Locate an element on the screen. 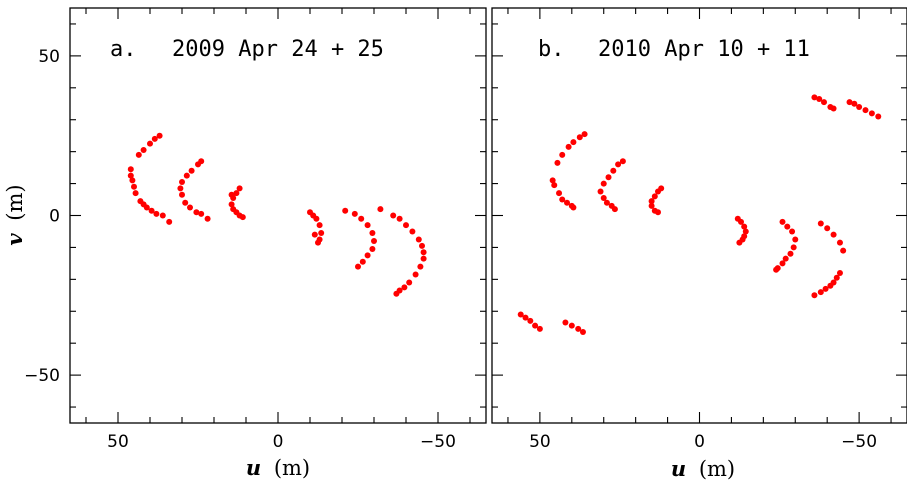 The image size is (907, 484). x-tick-label-a: 50 is located at coordinates (118, 442).